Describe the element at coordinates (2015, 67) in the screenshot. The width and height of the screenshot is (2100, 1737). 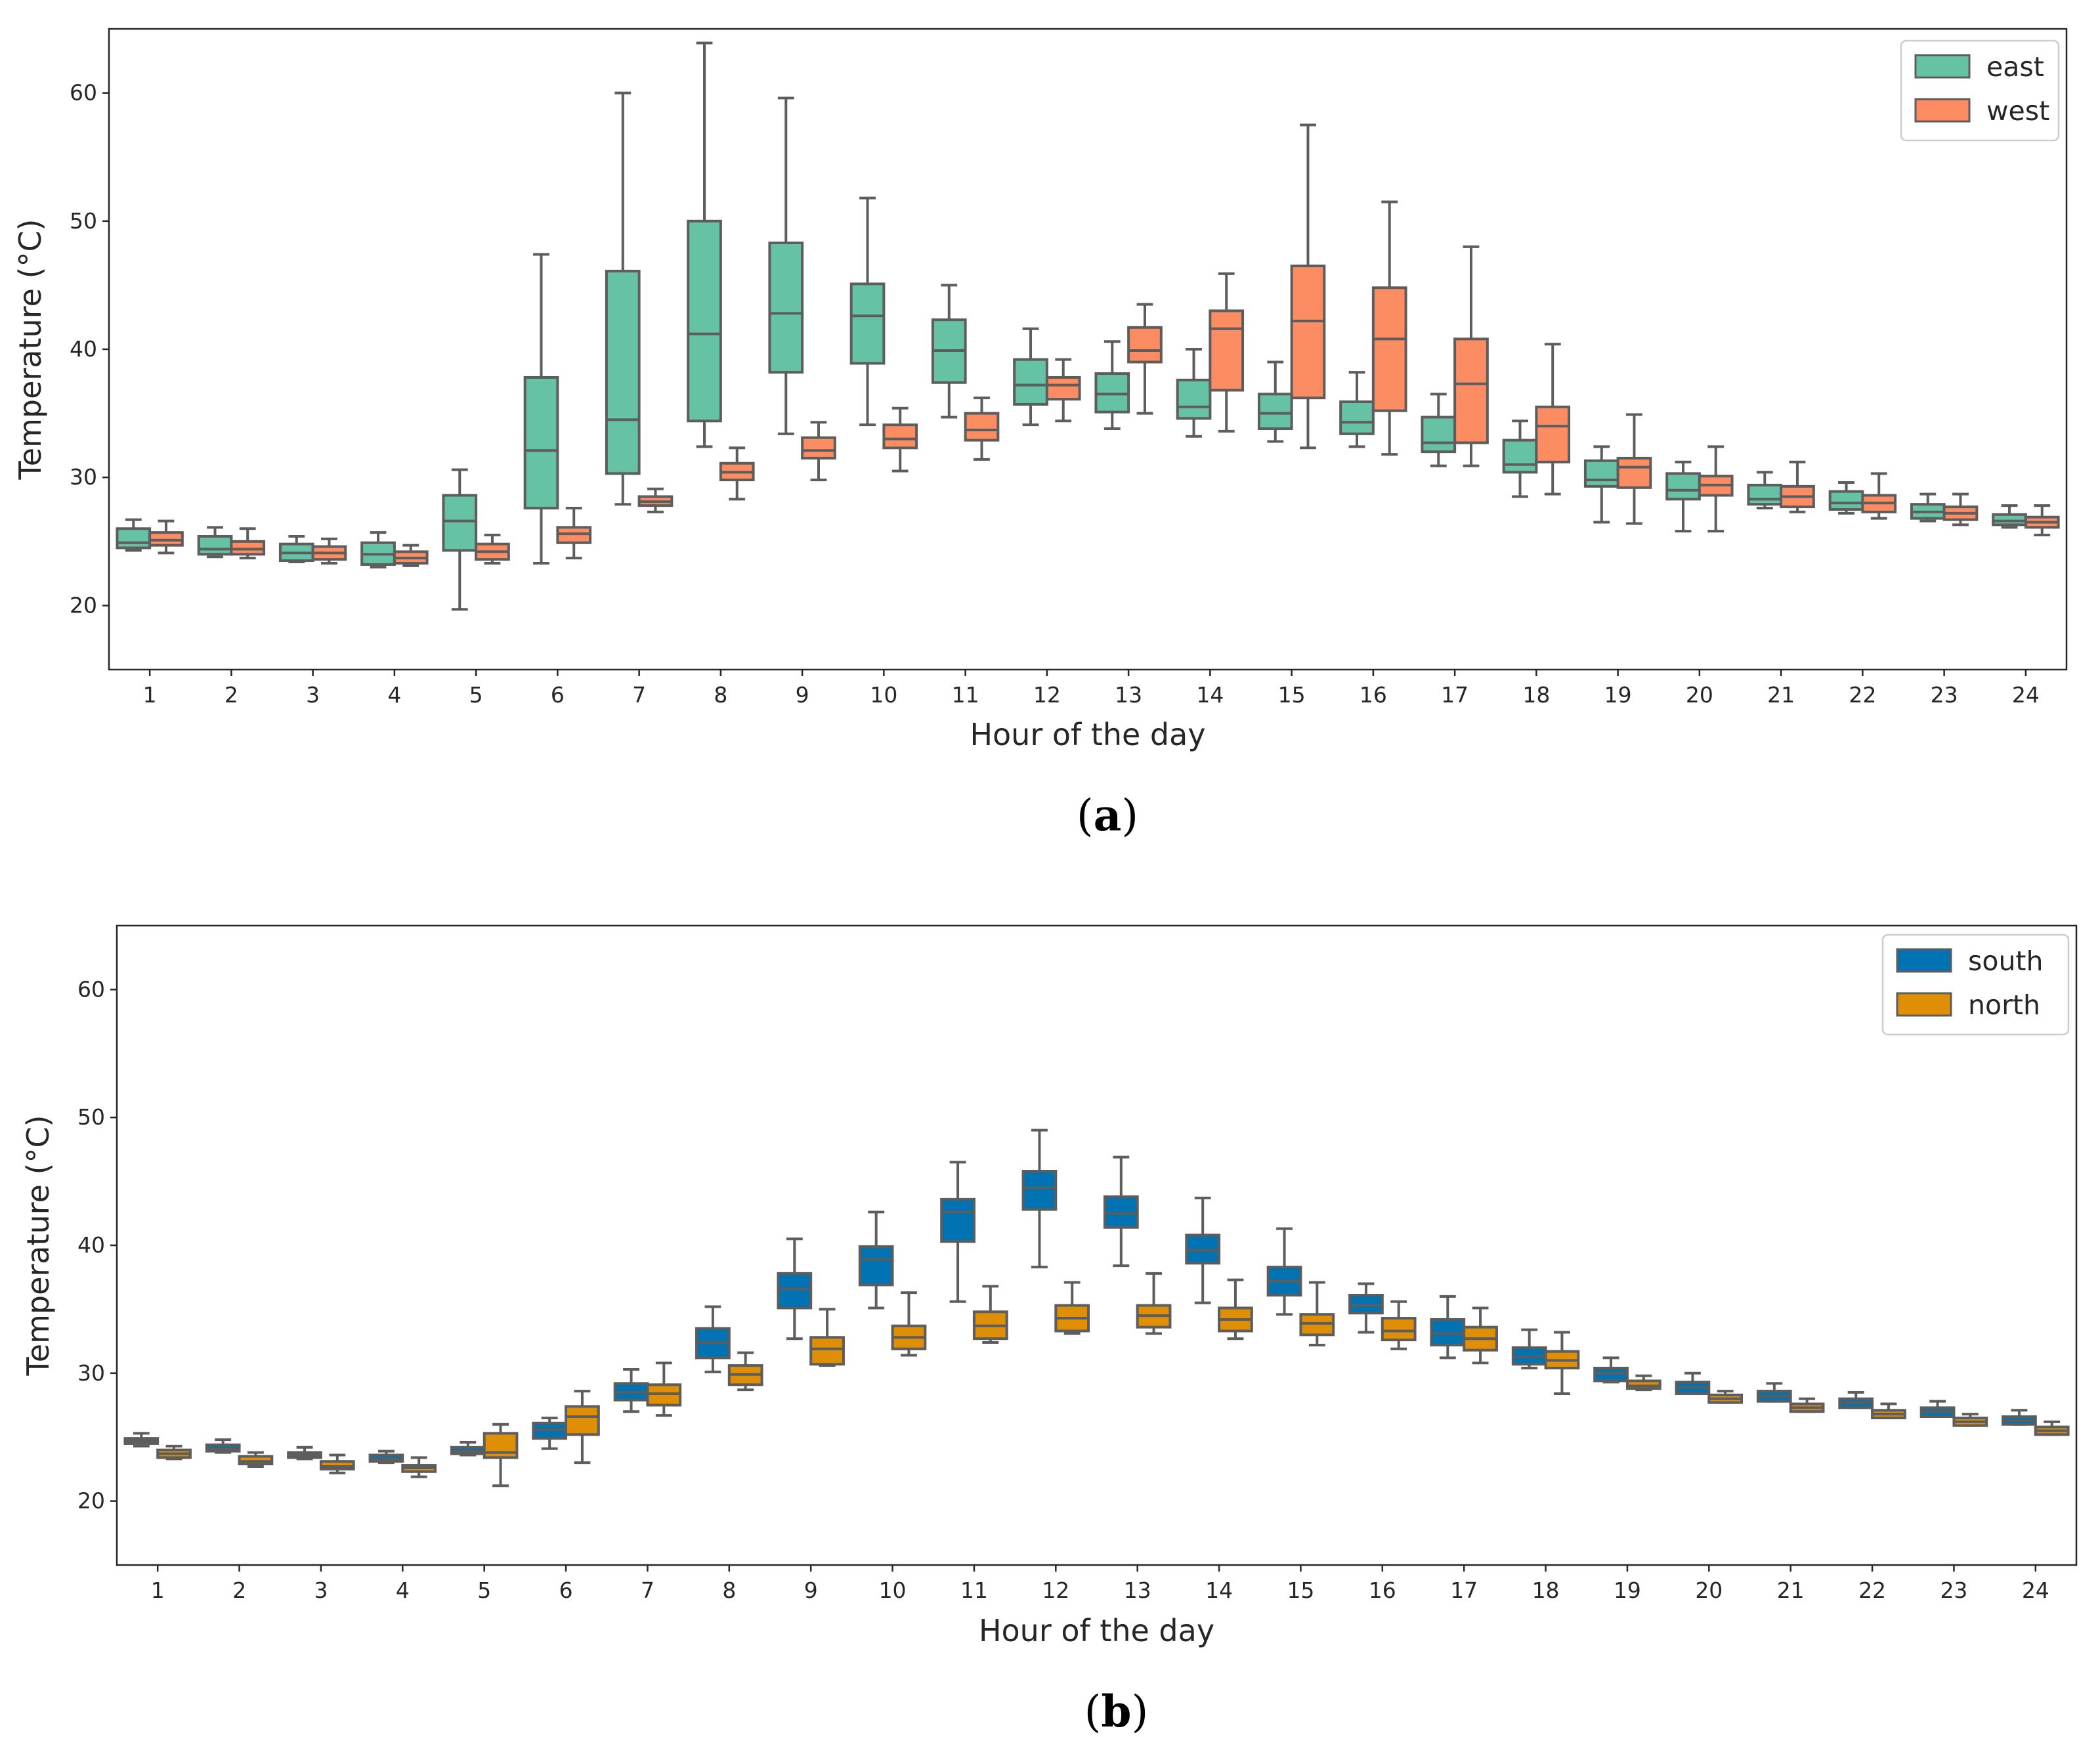
I see `legend-label-east: east` at that location.